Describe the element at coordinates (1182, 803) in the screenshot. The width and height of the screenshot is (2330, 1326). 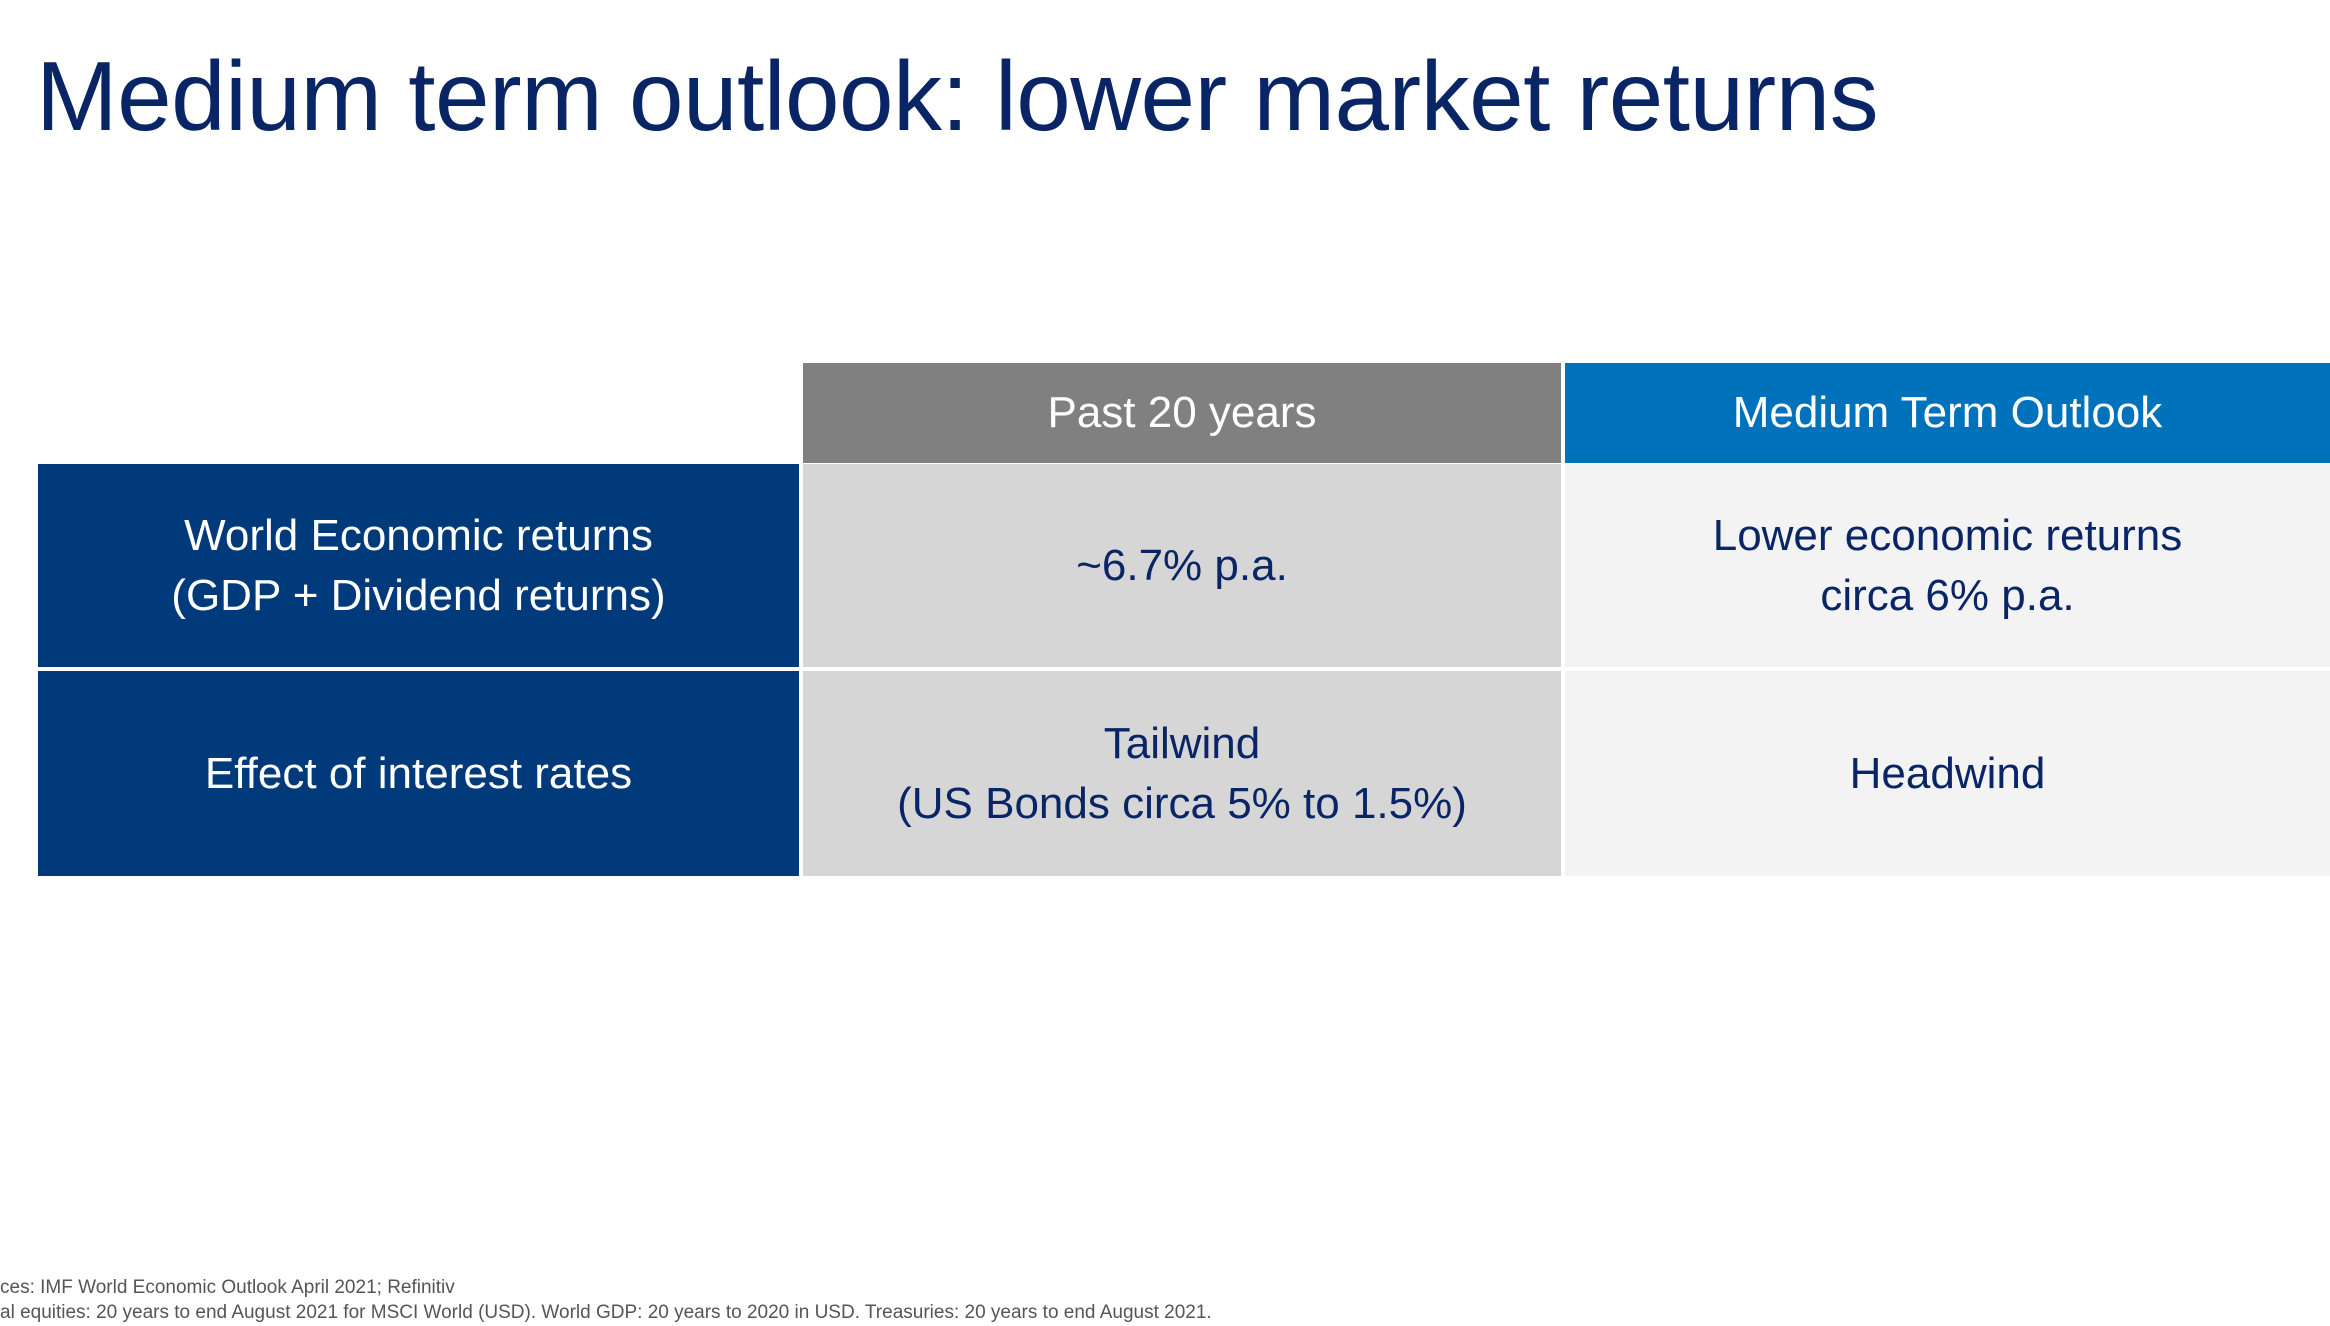
I see `cell-line: (US Bonds circa 5% to 1.5%)` at that location.